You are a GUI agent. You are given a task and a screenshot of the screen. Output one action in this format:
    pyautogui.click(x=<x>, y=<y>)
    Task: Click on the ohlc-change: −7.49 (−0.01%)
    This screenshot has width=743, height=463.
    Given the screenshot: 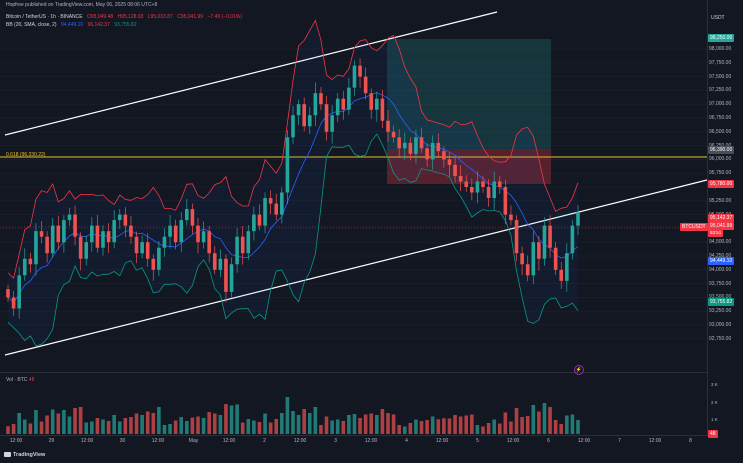 What is the action you would take?
    pyautogui.click(x=224, y=17)
    